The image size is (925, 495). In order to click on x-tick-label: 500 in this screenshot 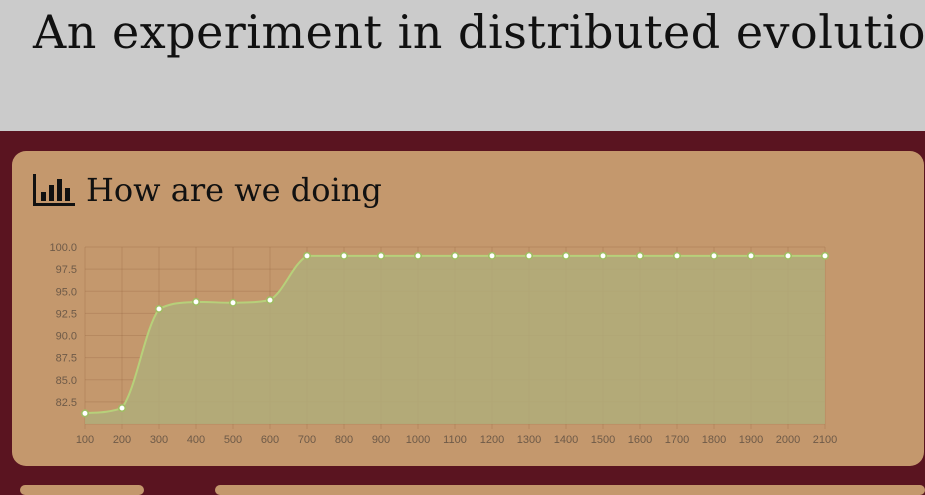, I will do `click(233, 440)`.